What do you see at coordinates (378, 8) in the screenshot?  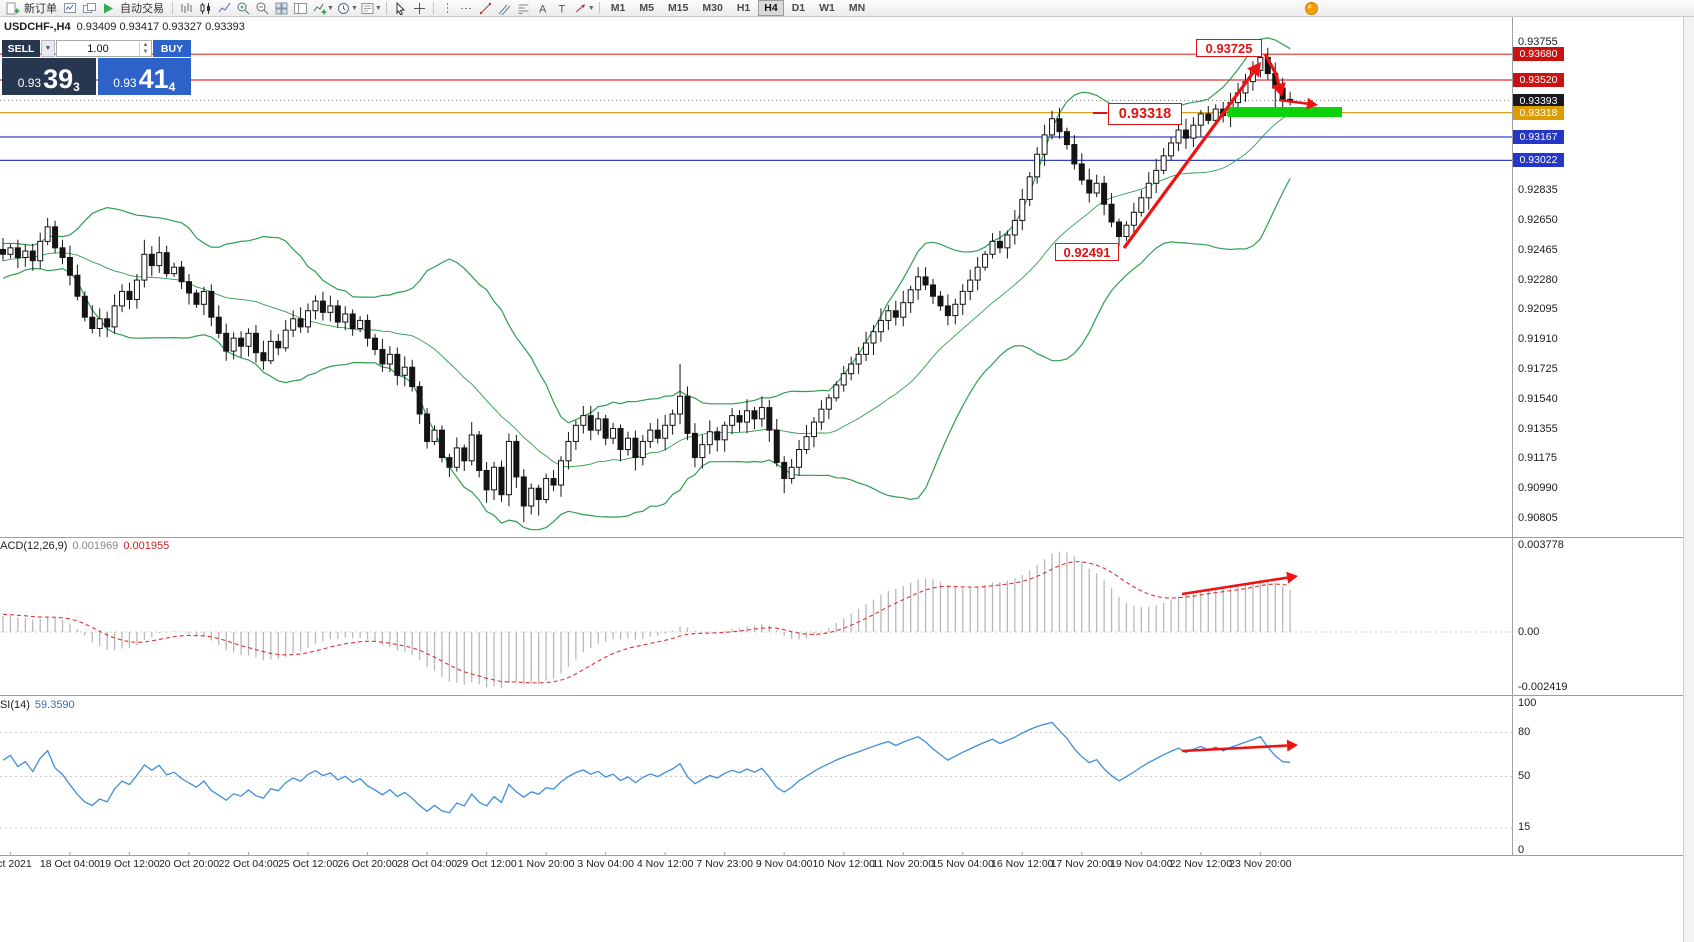 I see `templates-caret-icon: ▼` at bounding box center [378, 8].